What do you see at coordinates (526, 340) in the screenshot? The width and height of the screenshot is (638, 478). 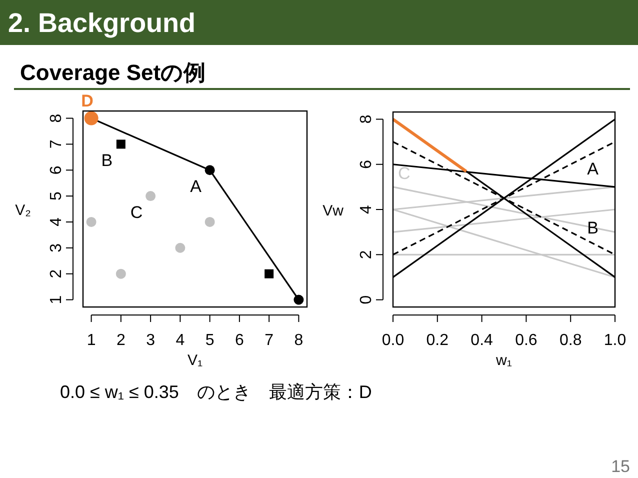 I see `x-tick-label: 0.6` at bounding box center [526, 340].